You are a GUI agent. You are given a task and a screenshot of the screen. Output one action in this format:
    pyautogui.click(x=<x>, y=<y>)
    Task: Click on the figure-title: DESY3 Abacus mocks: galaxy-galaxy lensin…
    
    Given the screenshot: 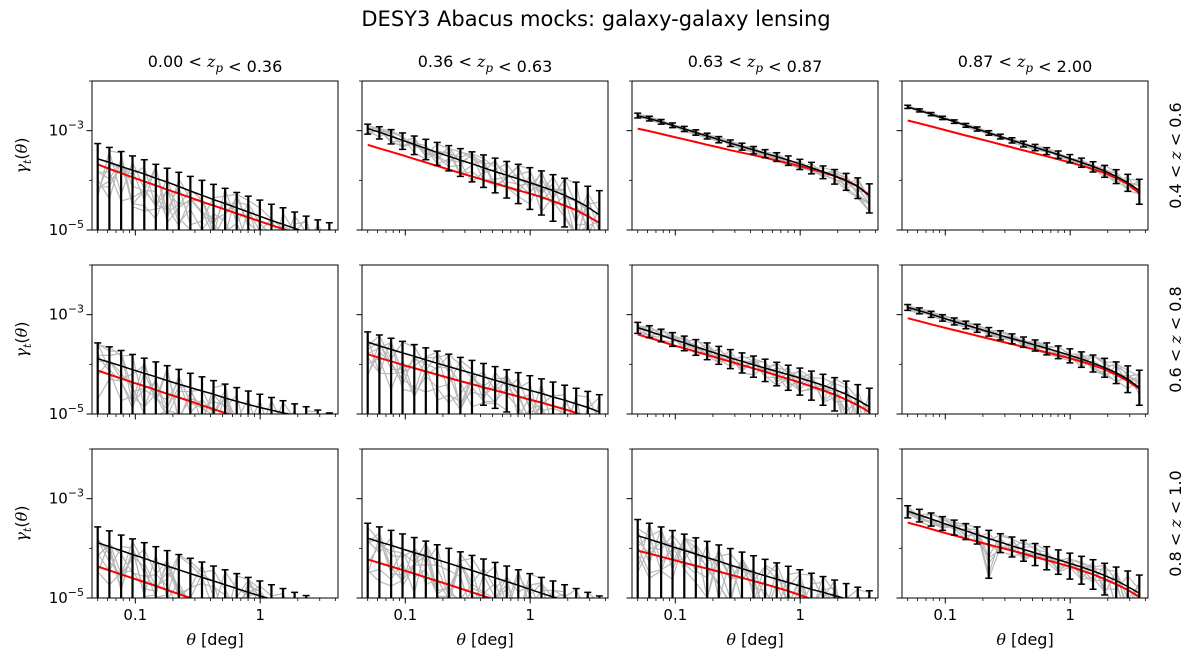 What is the action you would take?
    pyautogui.click(x=595, y=19)
    